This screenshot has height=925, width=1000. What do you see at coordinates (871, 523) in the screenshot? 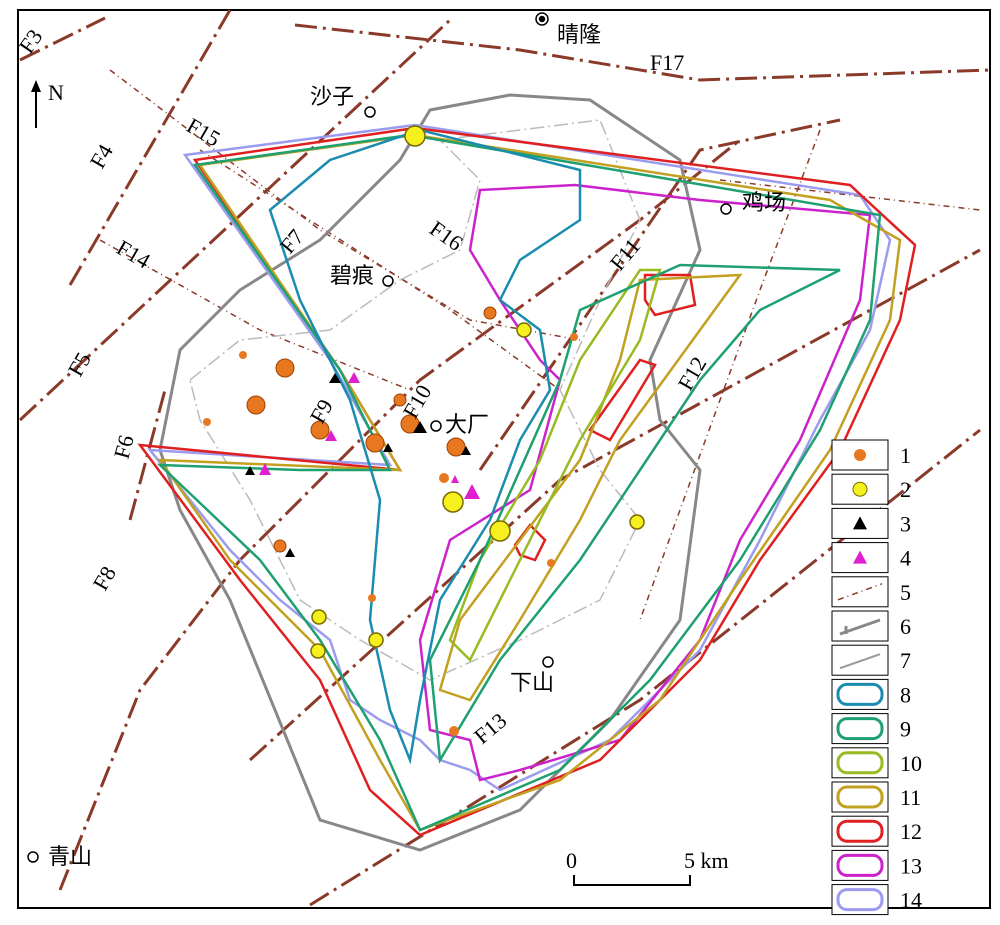
I see `legend-item: 3` at bounding box center [871, 523].